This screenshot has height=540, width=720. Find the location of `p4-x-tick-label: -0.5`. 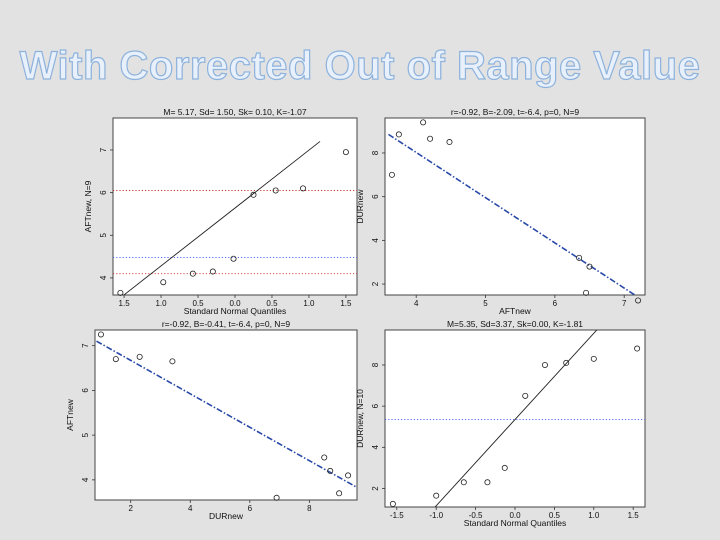

p4-x-tick-label: -0.5 is located at coordinates (476, 515).